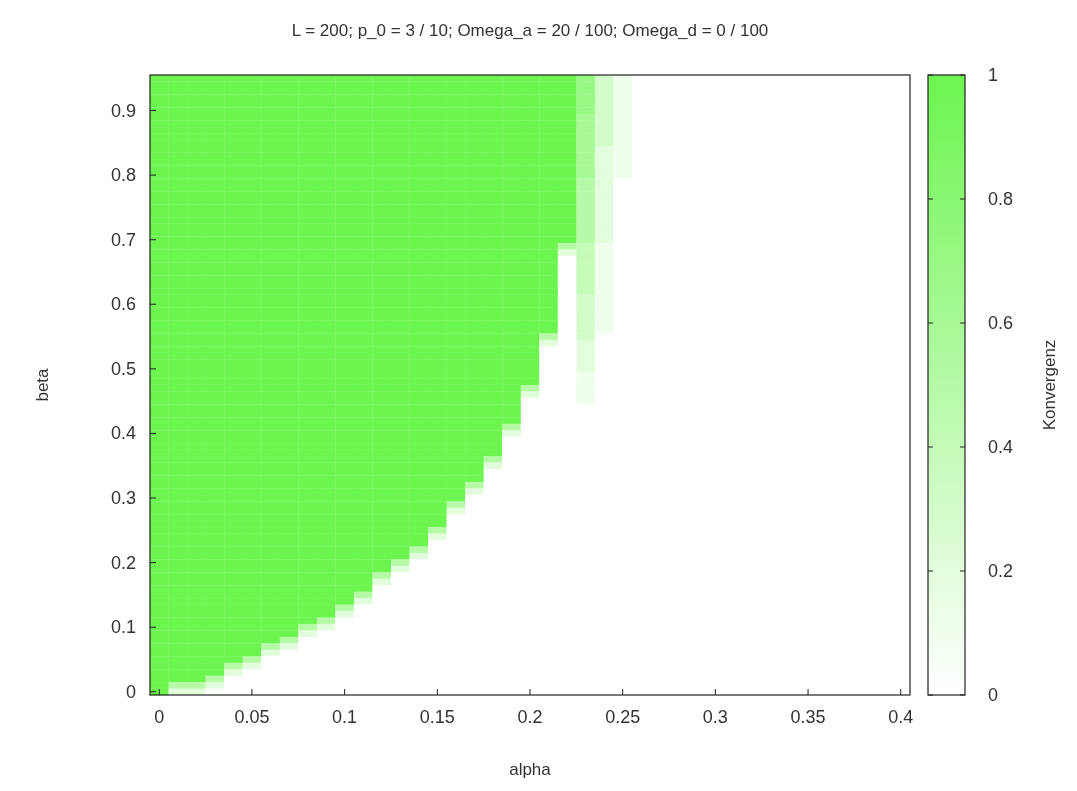 The height and width of the screenshot is (791, 1077). What do you see at coordinates (1001, 323) in the screenshot?
I see `color-bar-label: 0.6` at bounding box center [1001, 323].